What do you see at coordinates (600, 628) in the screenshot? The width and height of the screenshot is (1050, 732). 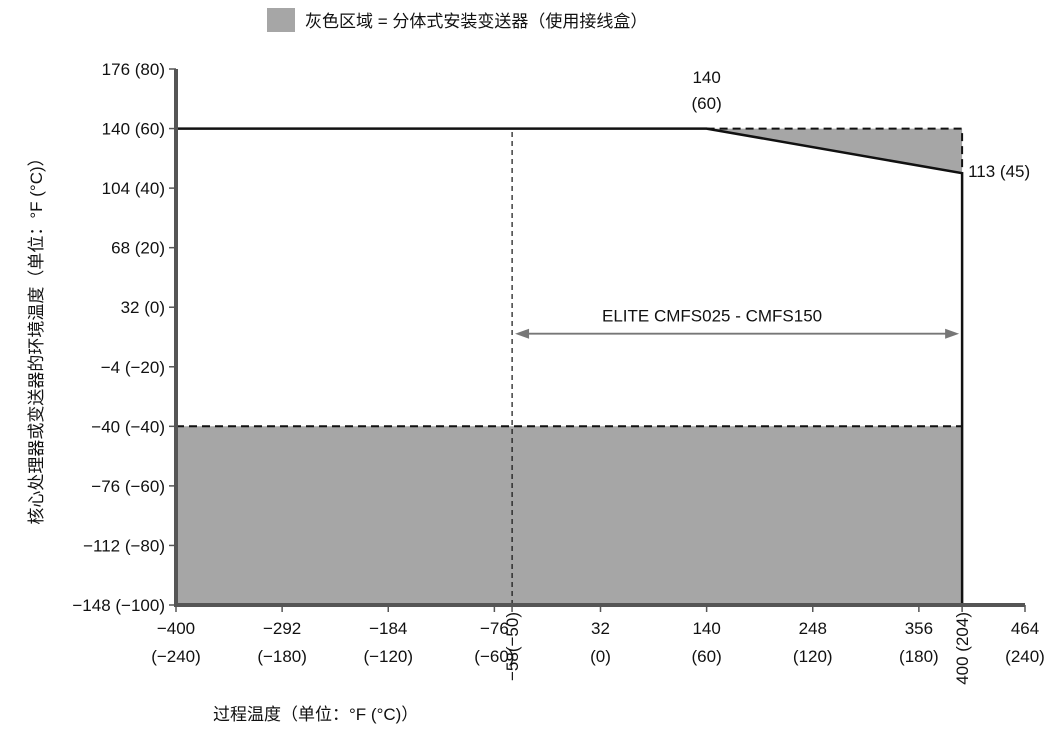 I see `x-tick-label: 32` at bounding box center [600, 628].